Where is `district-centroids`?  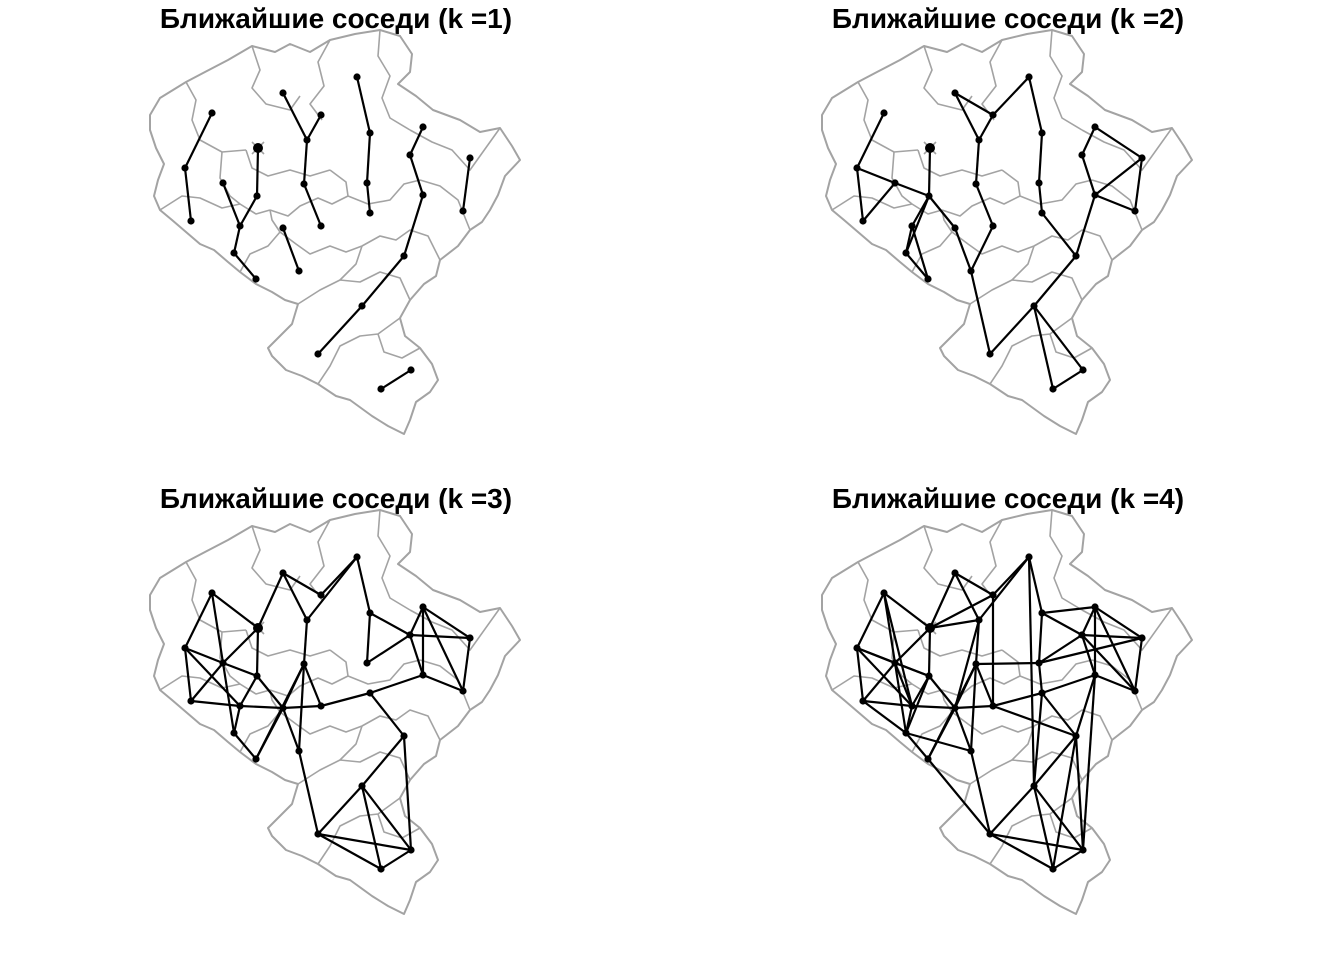 district-centroids is located at coordinates (327, 713).